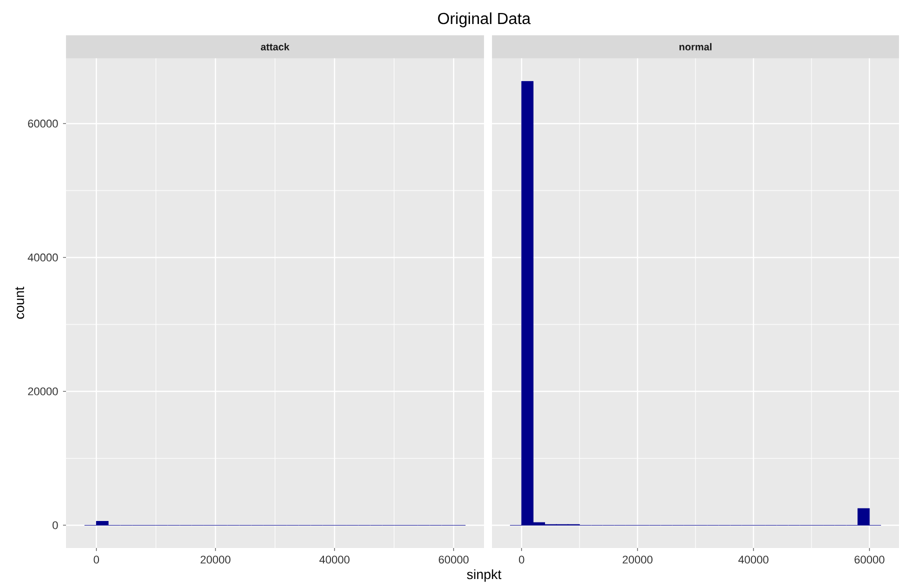 This screenshot has width=902, height=584. I want to click on y-tick-label: 20000, so click(43, 391).